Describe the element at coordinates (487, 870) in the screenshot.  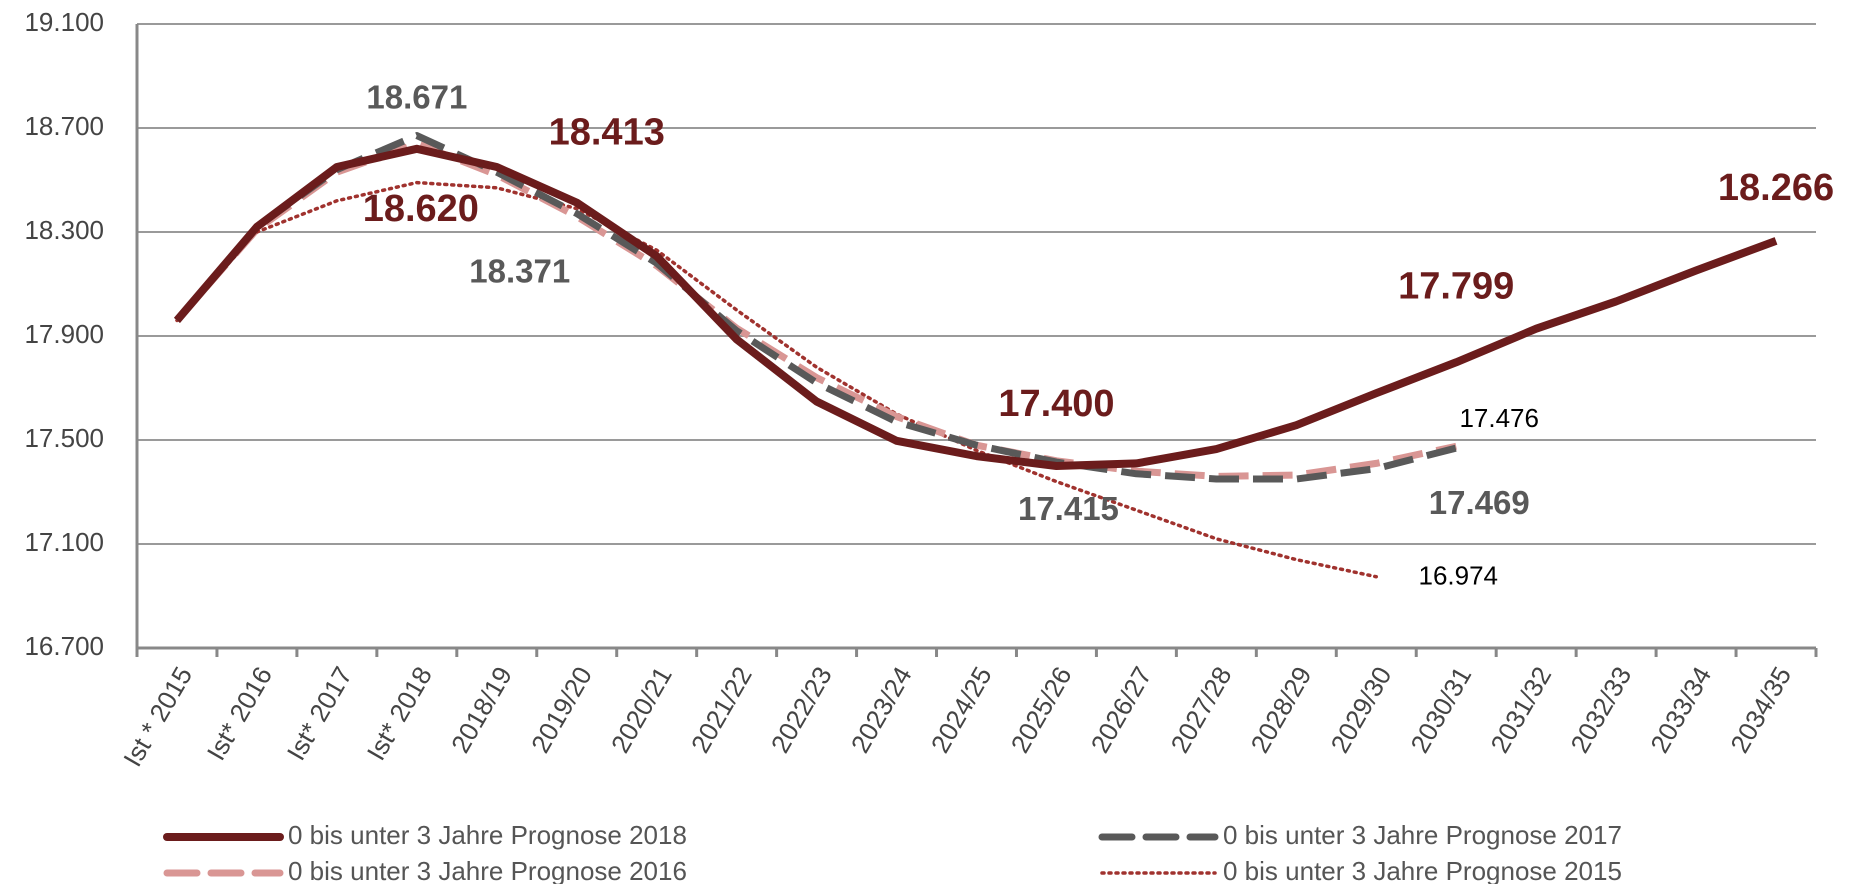
I see `legend-label: 0 bis unter 3 Jahre Prognose 2016` at that location.